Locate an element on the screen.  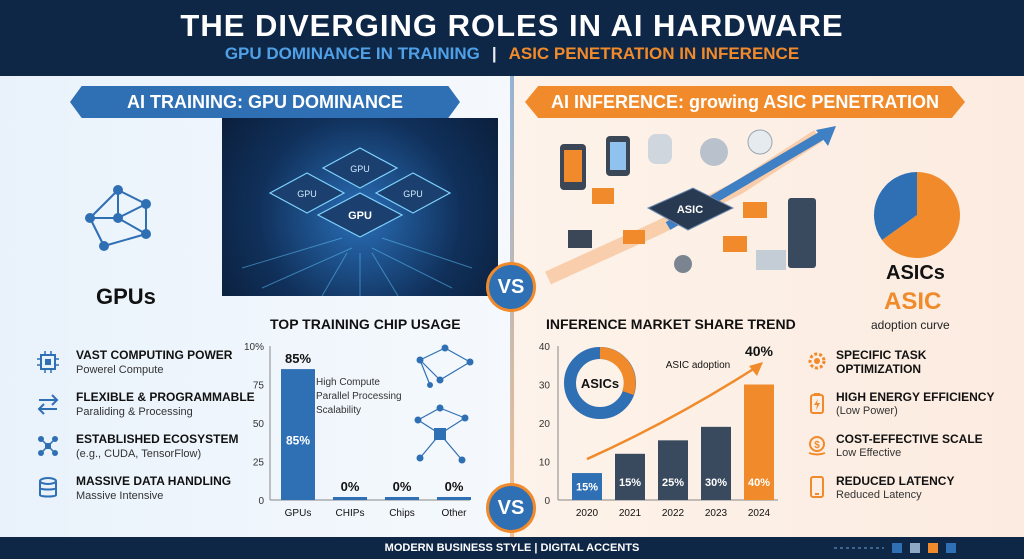
adoption-curve is located at coordinates (671, 413).